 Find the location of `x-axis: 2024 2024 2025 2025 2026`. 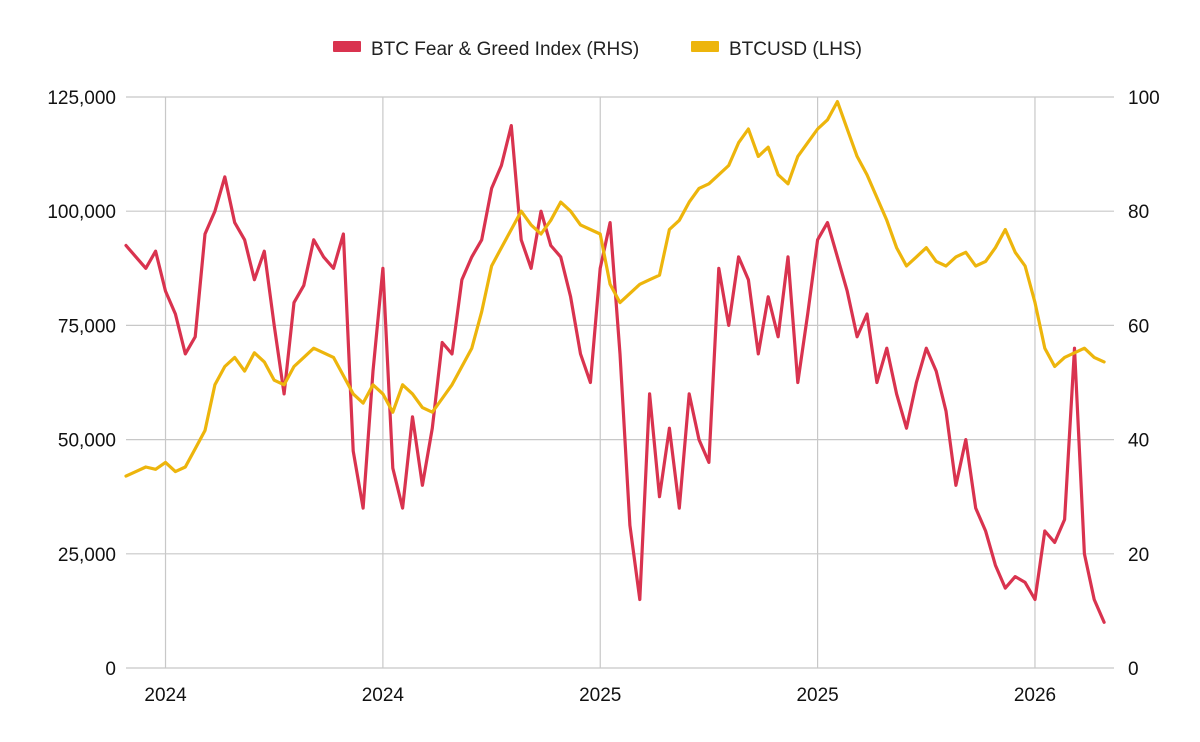

x-axis: 2024 2024 2025 2025 2026 is located at coordinates (600, 695).